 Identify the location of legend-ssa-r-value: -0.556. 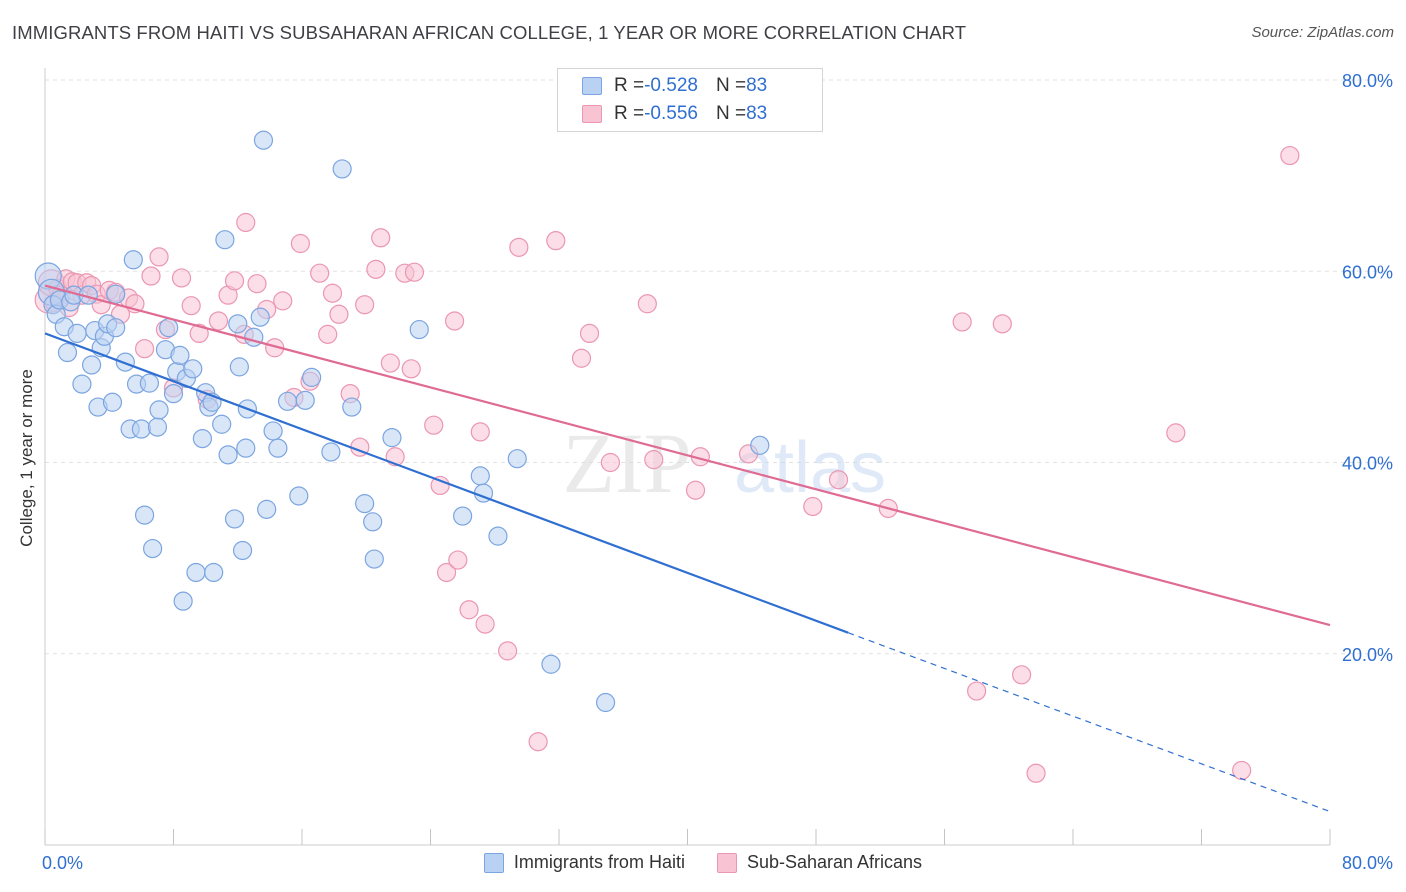
(671, 113).